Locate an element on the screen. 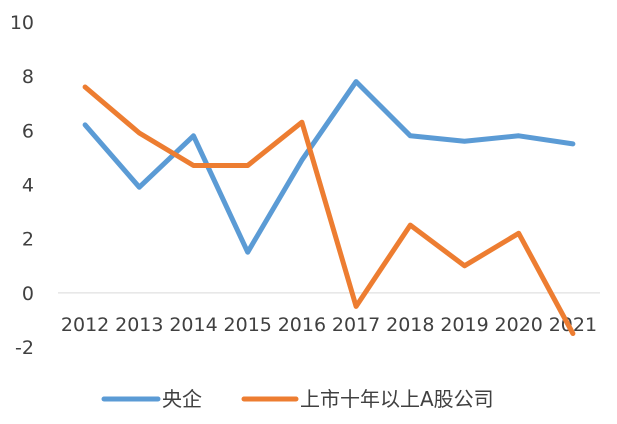 This screenshot has height=424, width=617. x-axis: 2012 2013 2014 2015 2016 2017 2018 2019 2020 2021 is located at coordinates (329, 325).